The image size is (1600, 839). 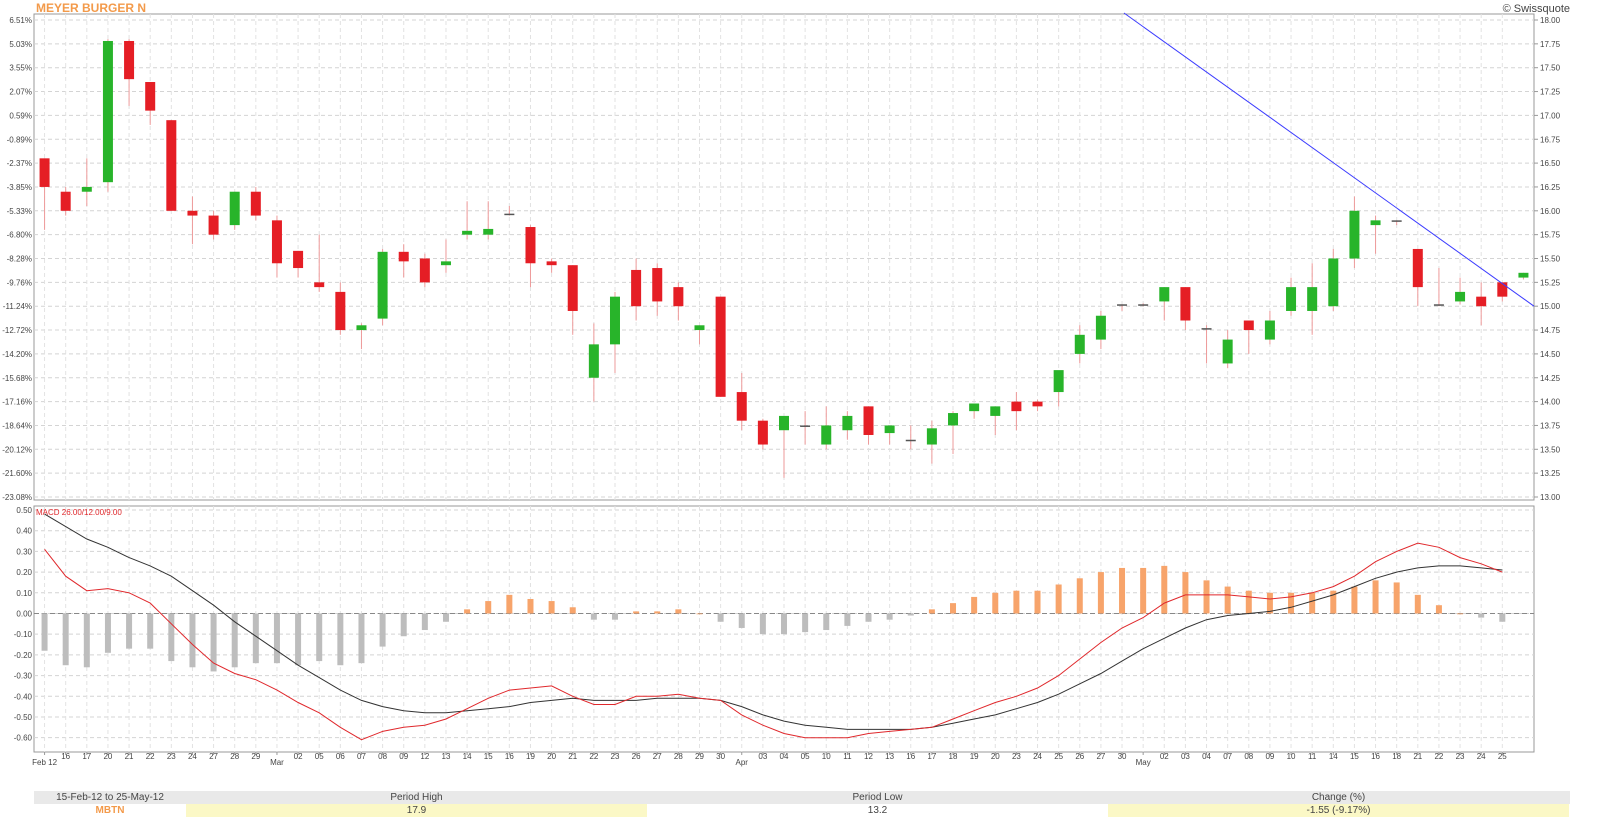 What do you see at coordinates (192, 756) in the screenshot?
I see `x-tick-label: 24` at bounding box center [192, 756].